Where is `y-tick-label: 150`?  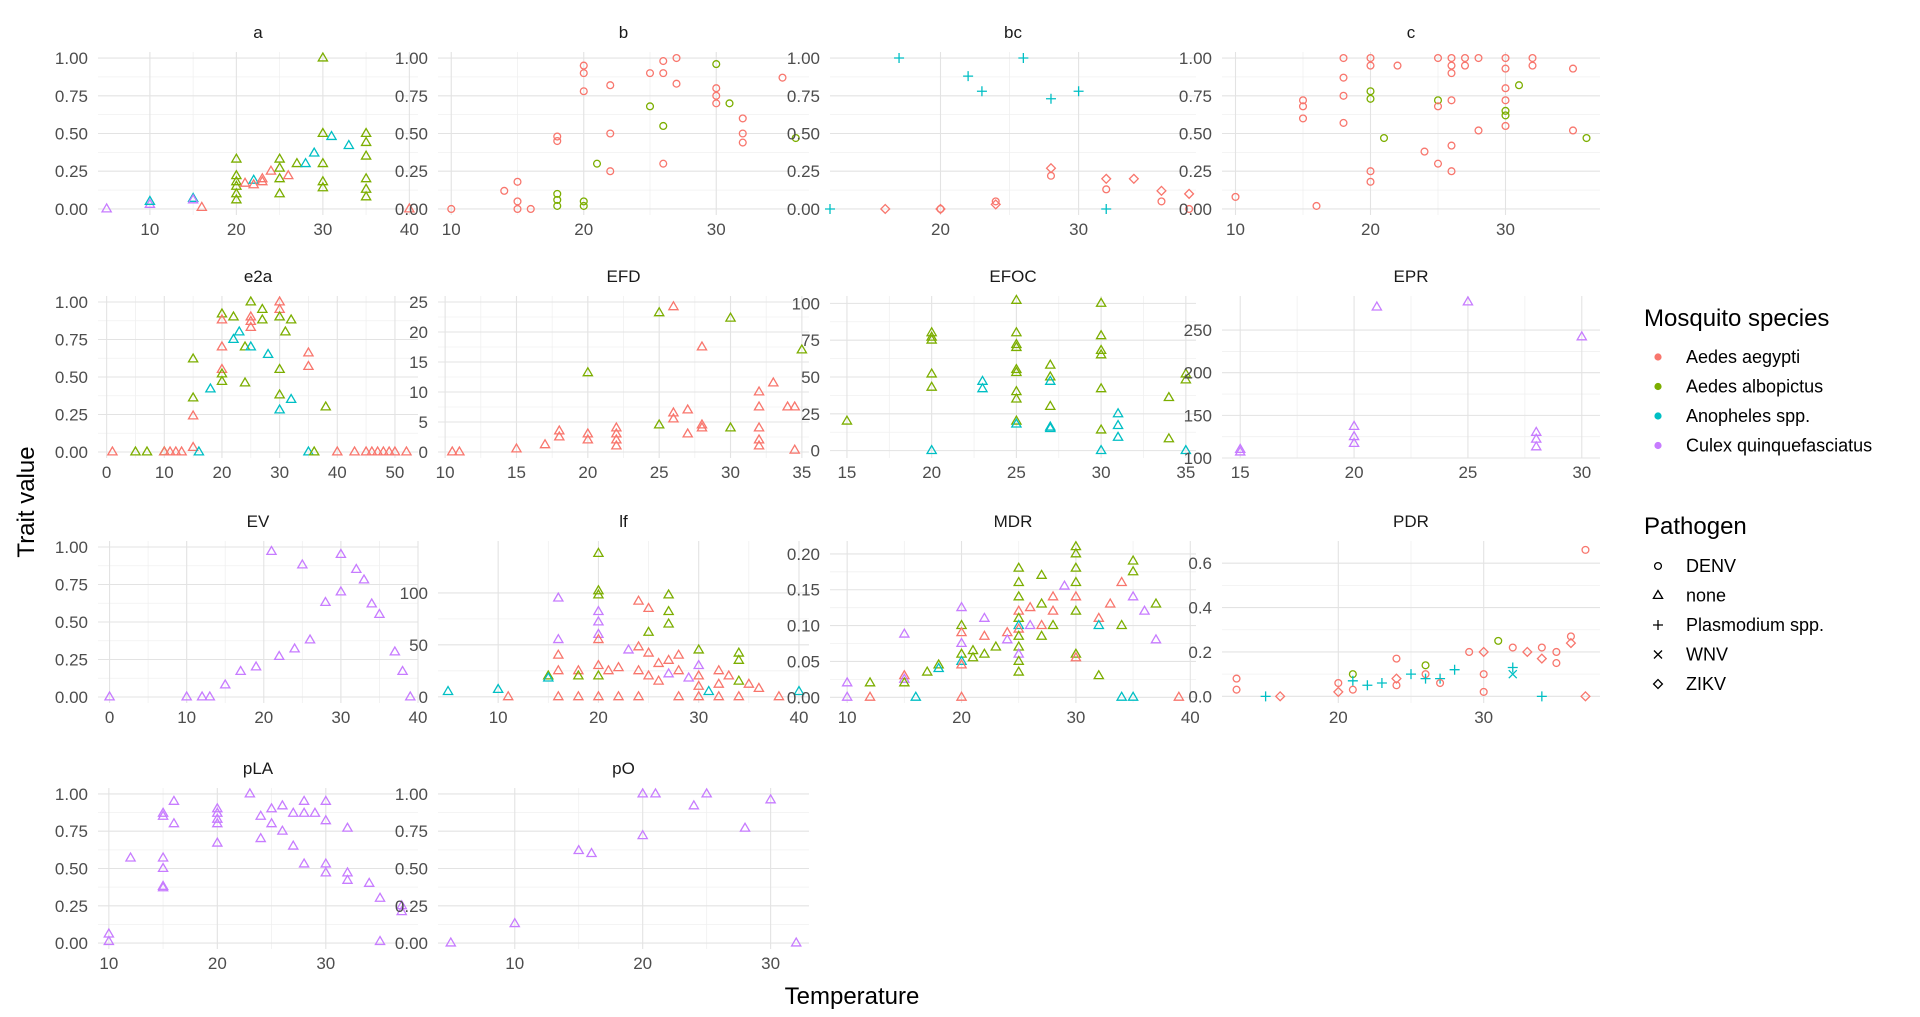 y-tick-label: 150 is located at coordinates (1198, 415).